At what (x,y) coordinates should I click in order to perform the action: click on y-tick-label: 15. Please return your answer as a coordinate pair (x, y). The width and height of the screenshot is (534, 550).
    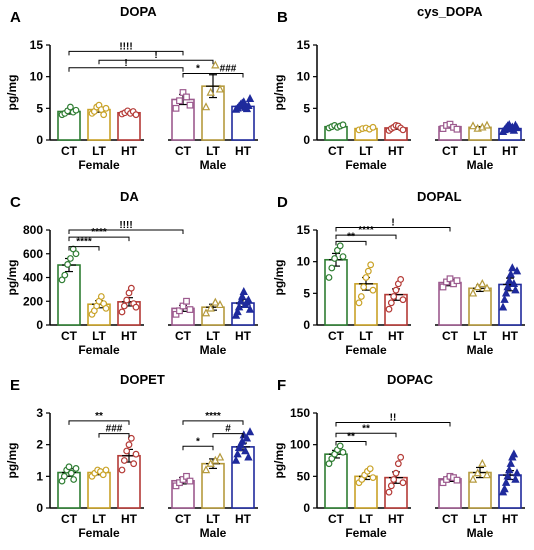
    Looking at the image, I should click on (304, 230).